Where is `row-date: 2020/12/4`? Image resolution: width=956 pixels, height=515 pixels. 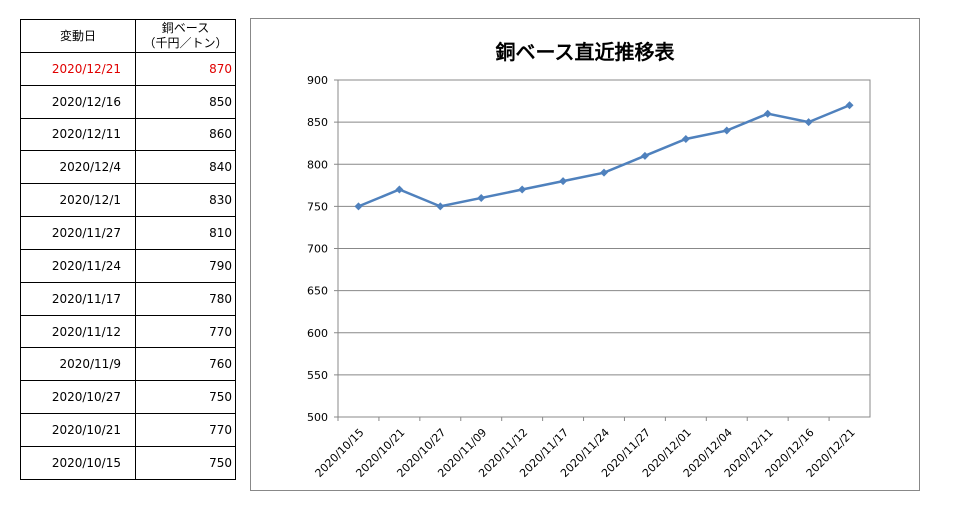 row-date: 2020/12/4 is located at coordinates (78, 167).